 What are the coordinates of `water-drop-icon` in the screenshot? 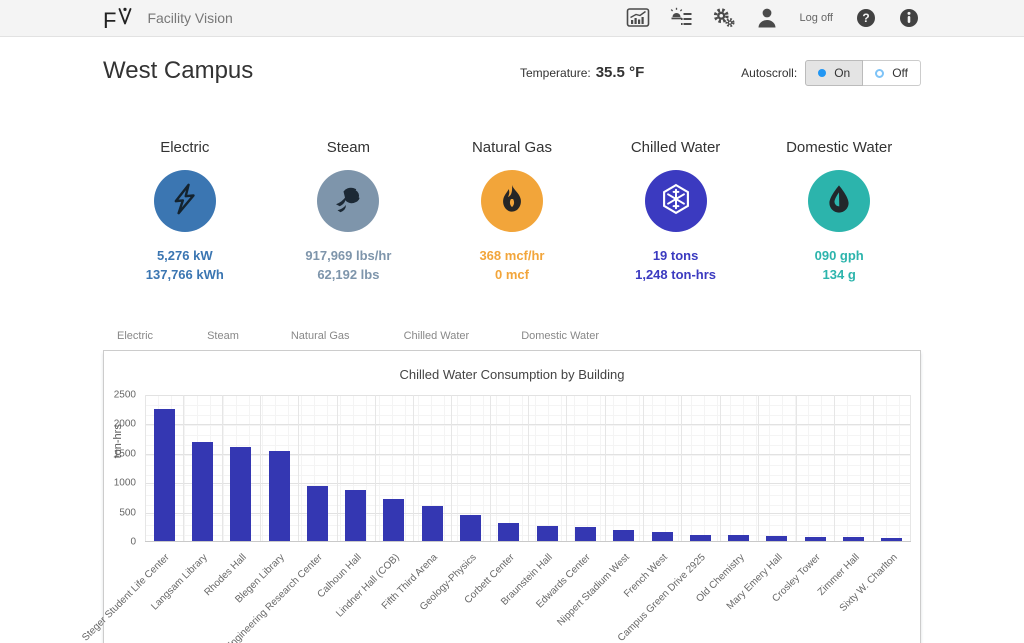 It's located at (839, 201).